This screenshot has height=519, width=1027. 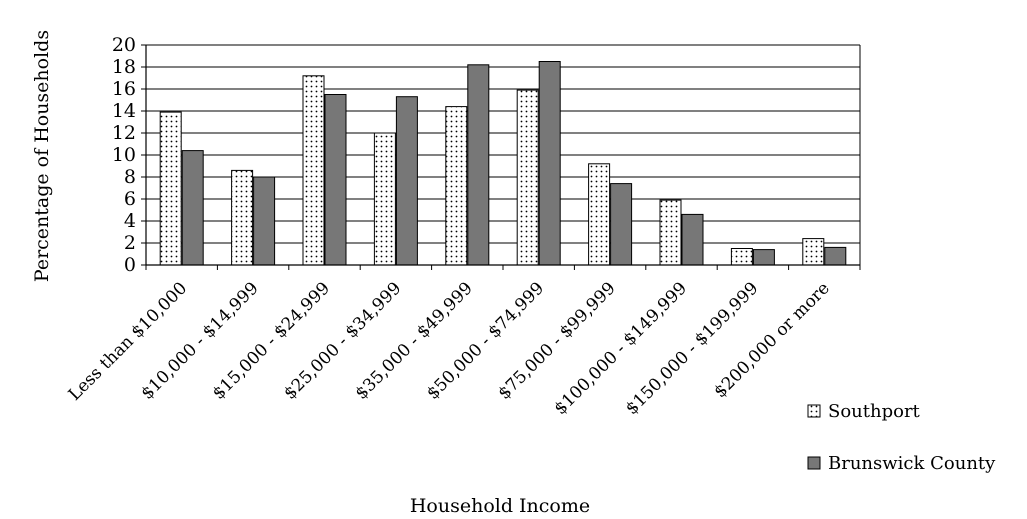 I want to click on y-tick-label: 8, so click(x=130, y=177).